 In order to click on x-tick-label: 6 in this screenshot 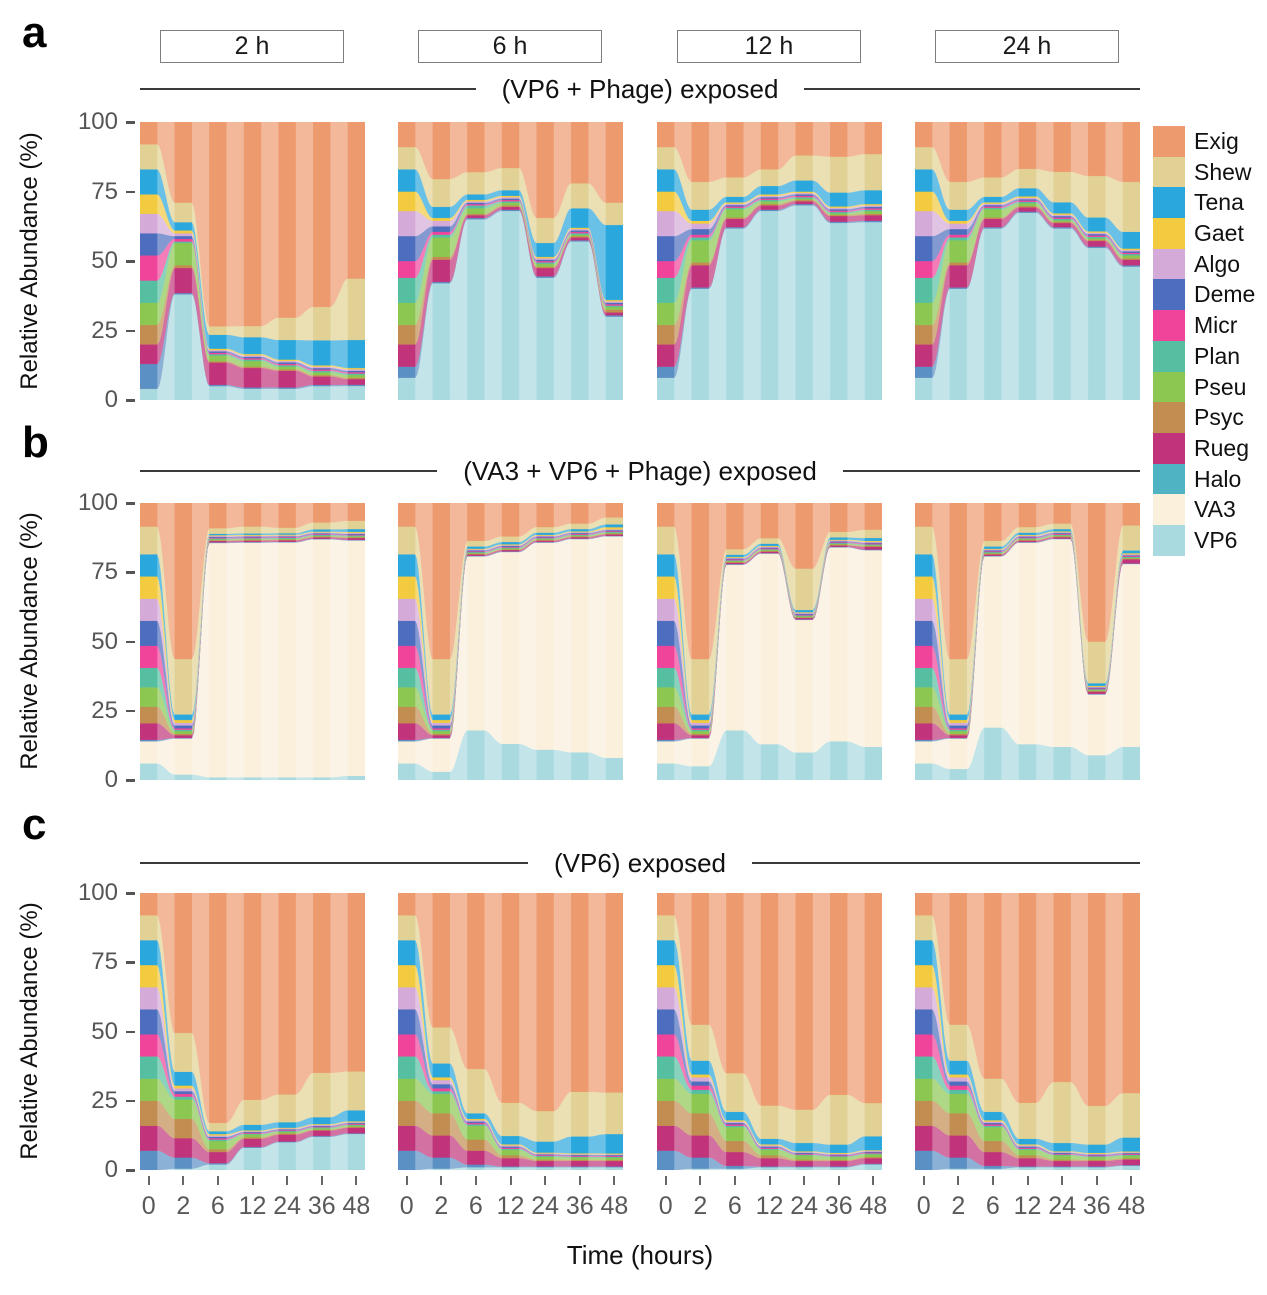, I will do `click(734, 1206)`.